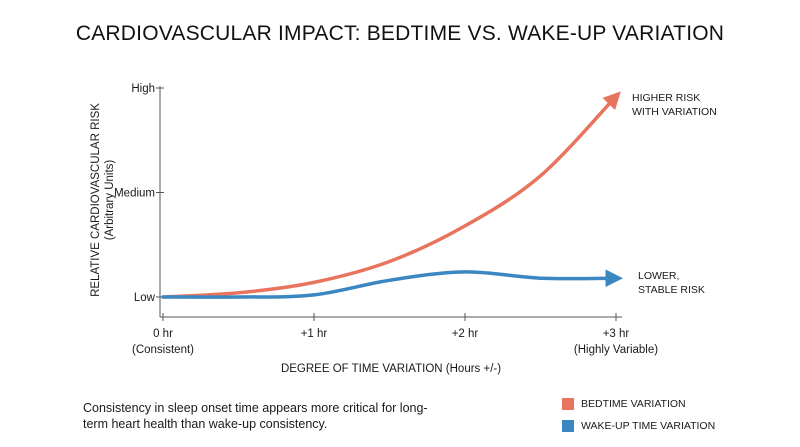 The width and height of the screenshot is (800, 447). What do you see at coordinates (392, 284) in the screenshot?
I see `series-line-wakeup` at bounding box center [392, 284].